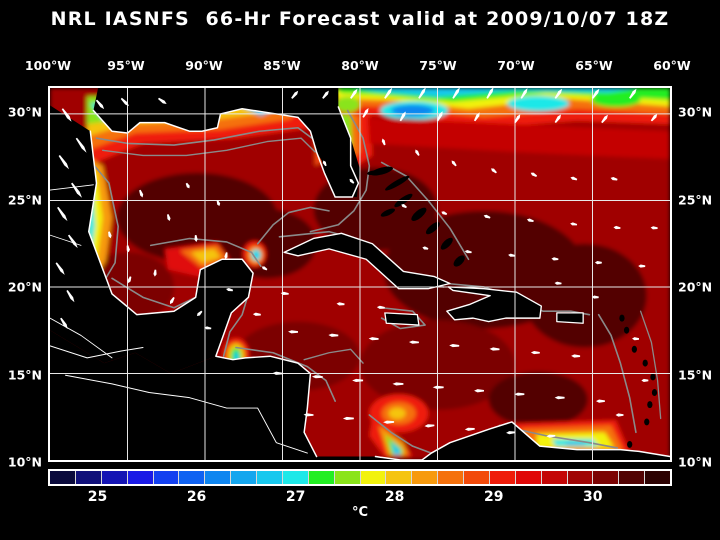 The image size is (720, 540). What do you see at coordinates (413, 110) in the screenshot?
I see `sst-north-cool-eddy2` at bounding box center [413, 110].